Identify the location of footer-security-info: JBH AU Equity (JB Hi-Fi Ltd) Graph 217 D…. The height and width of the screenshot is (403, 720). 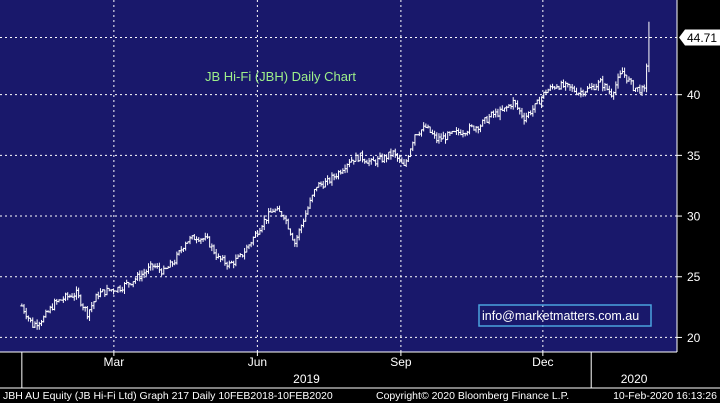
(168, 396).